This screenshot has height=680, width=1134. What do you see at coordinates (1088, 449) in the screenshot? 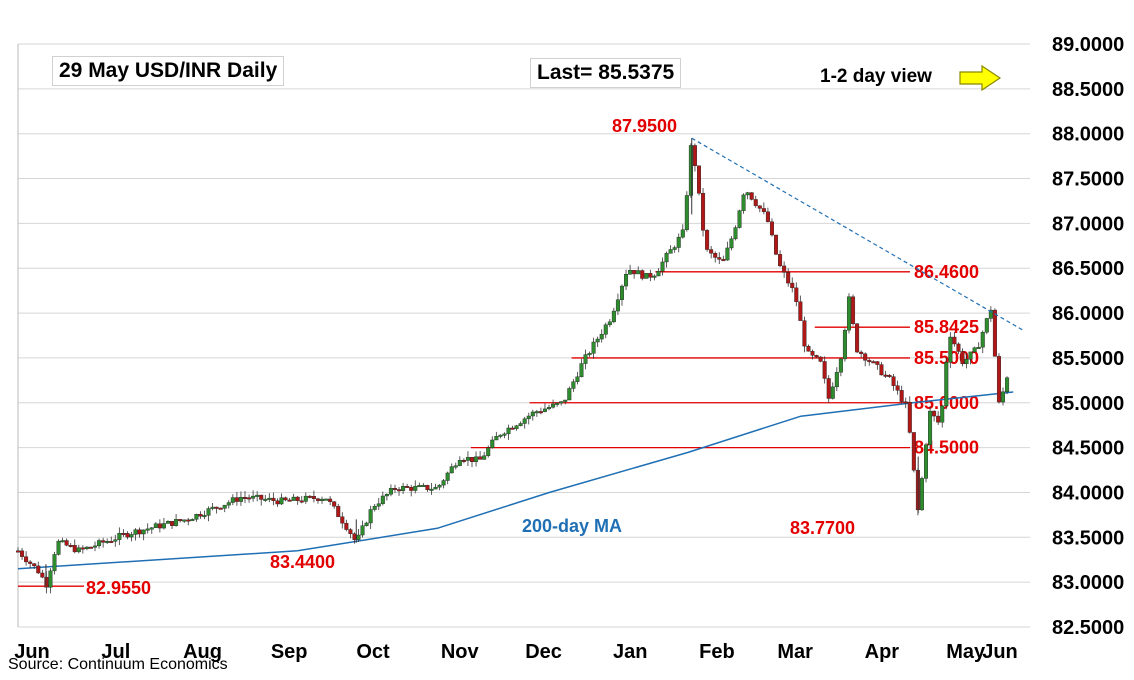
I see `y-tick-label: 84.5000` at bounding box center [1088, 449].